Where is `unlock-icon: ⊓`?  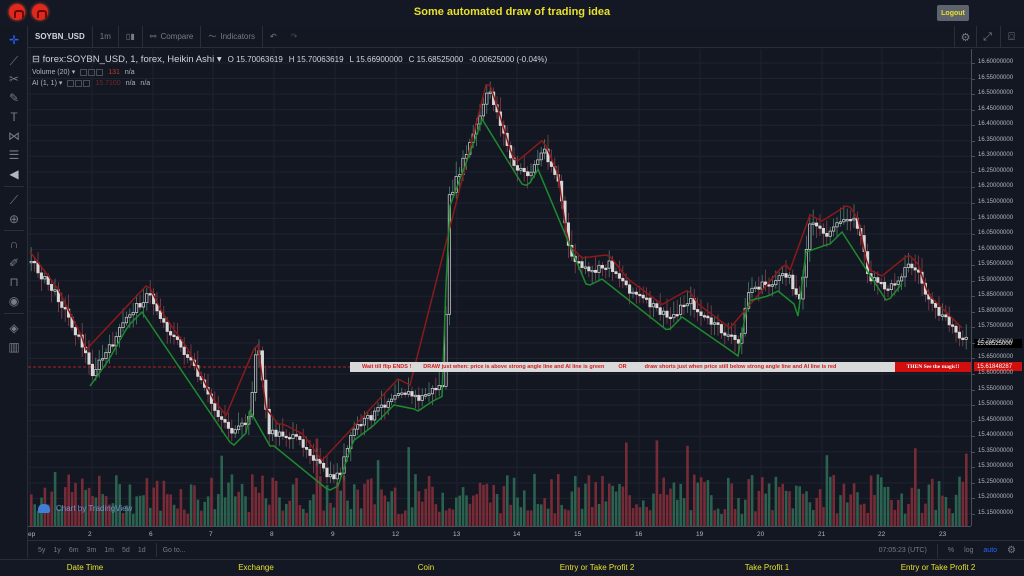 unlock-icon: ⊓ is located at coordinates (14, 282).